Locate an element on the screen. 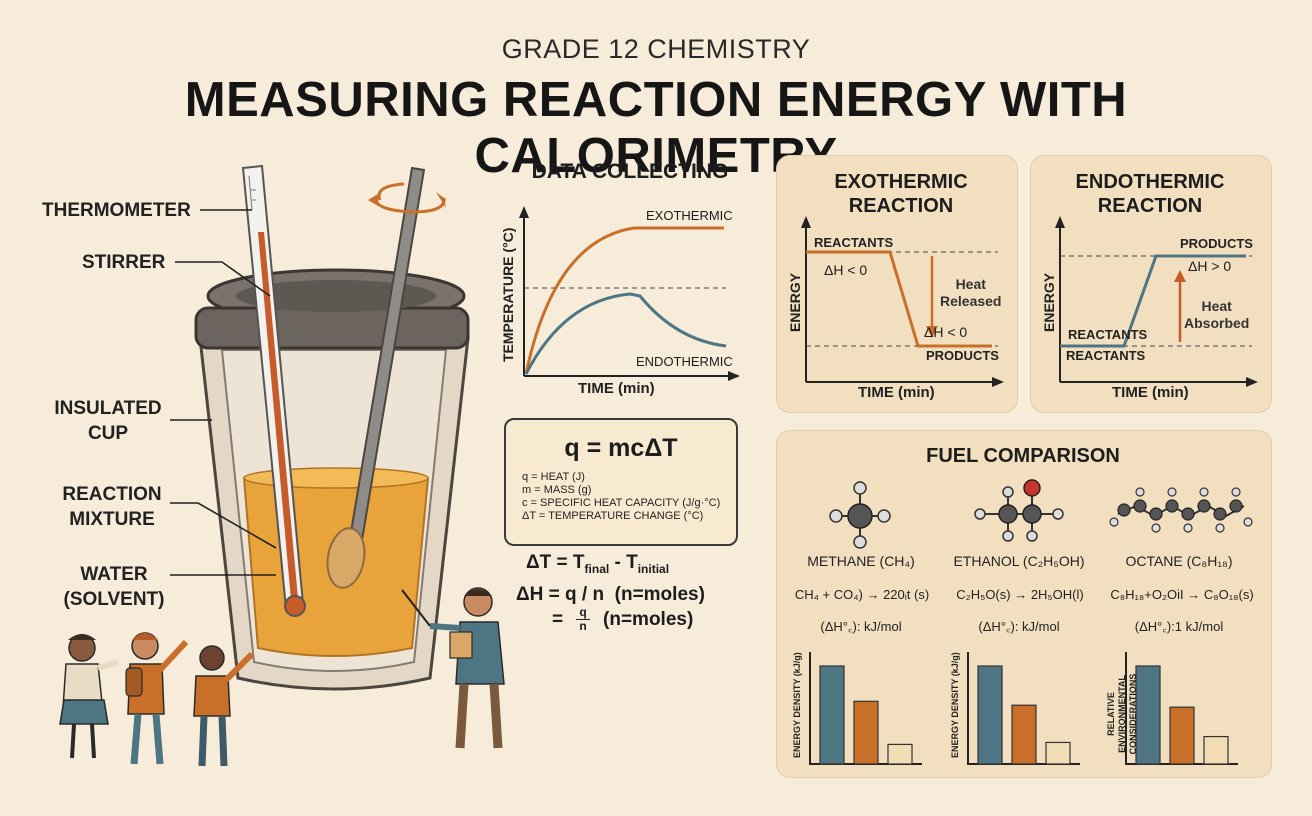 This screenshot has width=1312, height=816. endothermic-panel is located at coordinates (1151, 284).